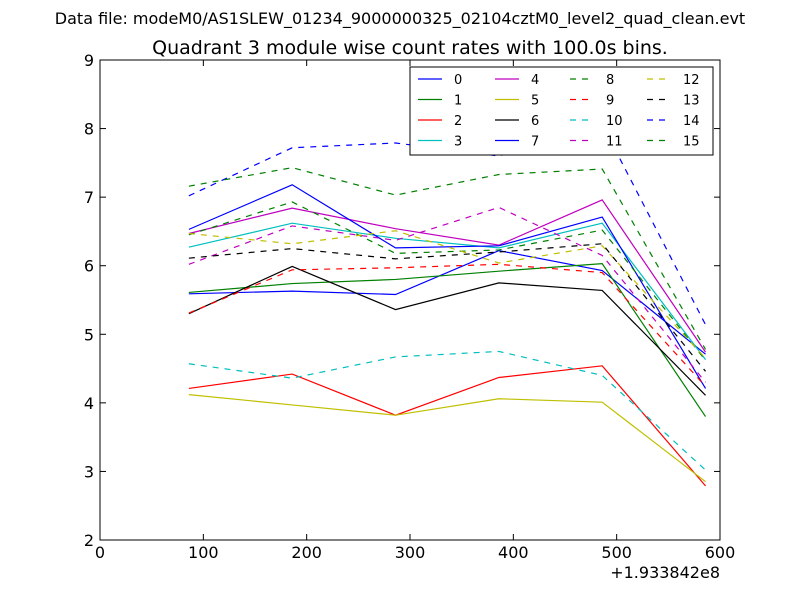 This screenshot has width=800, height=600. Describe the element at coordinates (458, 101) in the screenshot. I see `legend-label-1: 1` at that location.